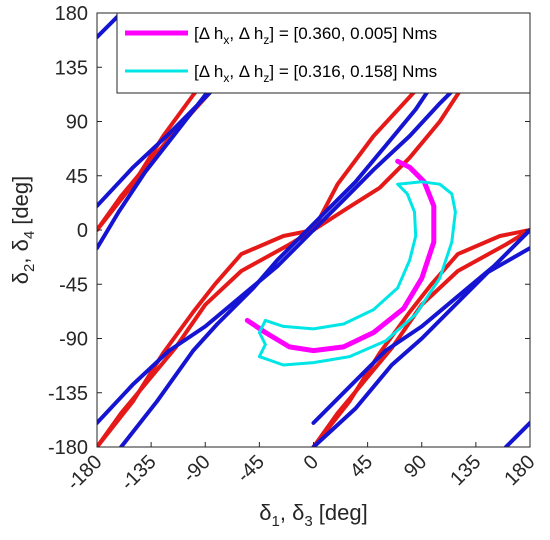 The image size is (550, 540). I want to click on x-tick-label: -90, so click(197, 469).